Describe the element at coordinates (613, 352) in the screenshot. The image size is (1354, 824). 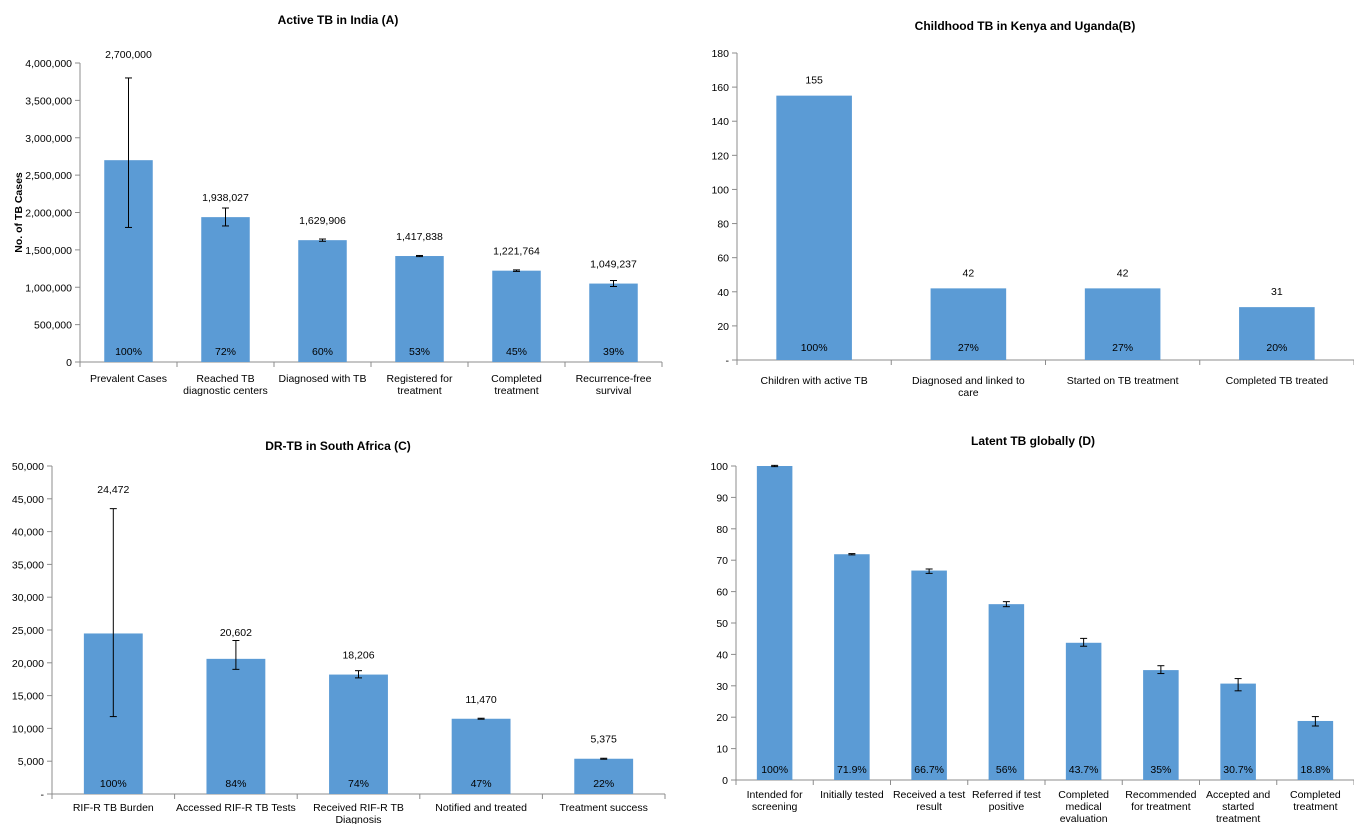
I see `chart-a-percent-label: 39%` at that location.